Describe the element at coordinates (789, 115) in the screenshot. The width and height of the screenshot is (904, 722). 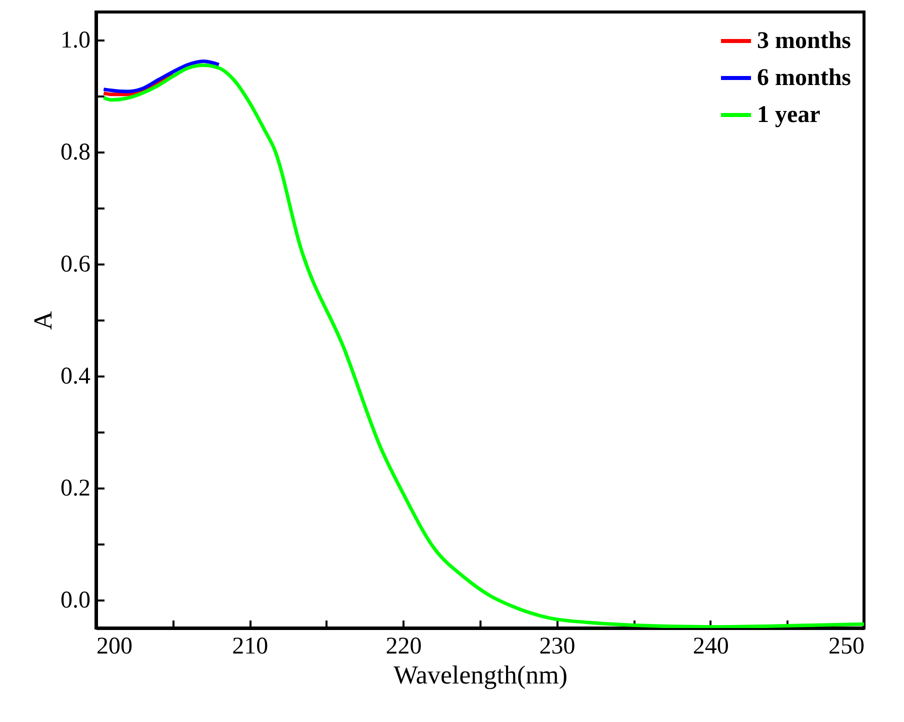
I see `legend-label: 1 year` at that location.